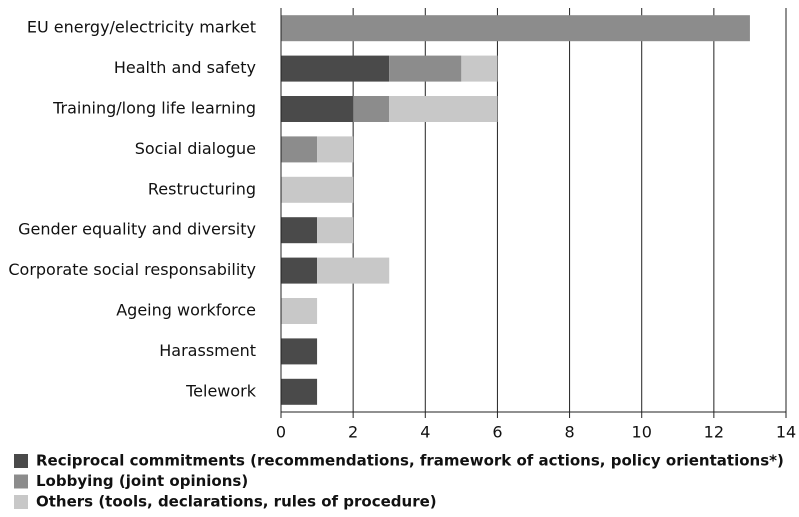 The width and height of the screenshot is (799, 517). Describe the element at coordinates (281, 432) in the screenshot. I see `x-tick-label: 0` at that location.